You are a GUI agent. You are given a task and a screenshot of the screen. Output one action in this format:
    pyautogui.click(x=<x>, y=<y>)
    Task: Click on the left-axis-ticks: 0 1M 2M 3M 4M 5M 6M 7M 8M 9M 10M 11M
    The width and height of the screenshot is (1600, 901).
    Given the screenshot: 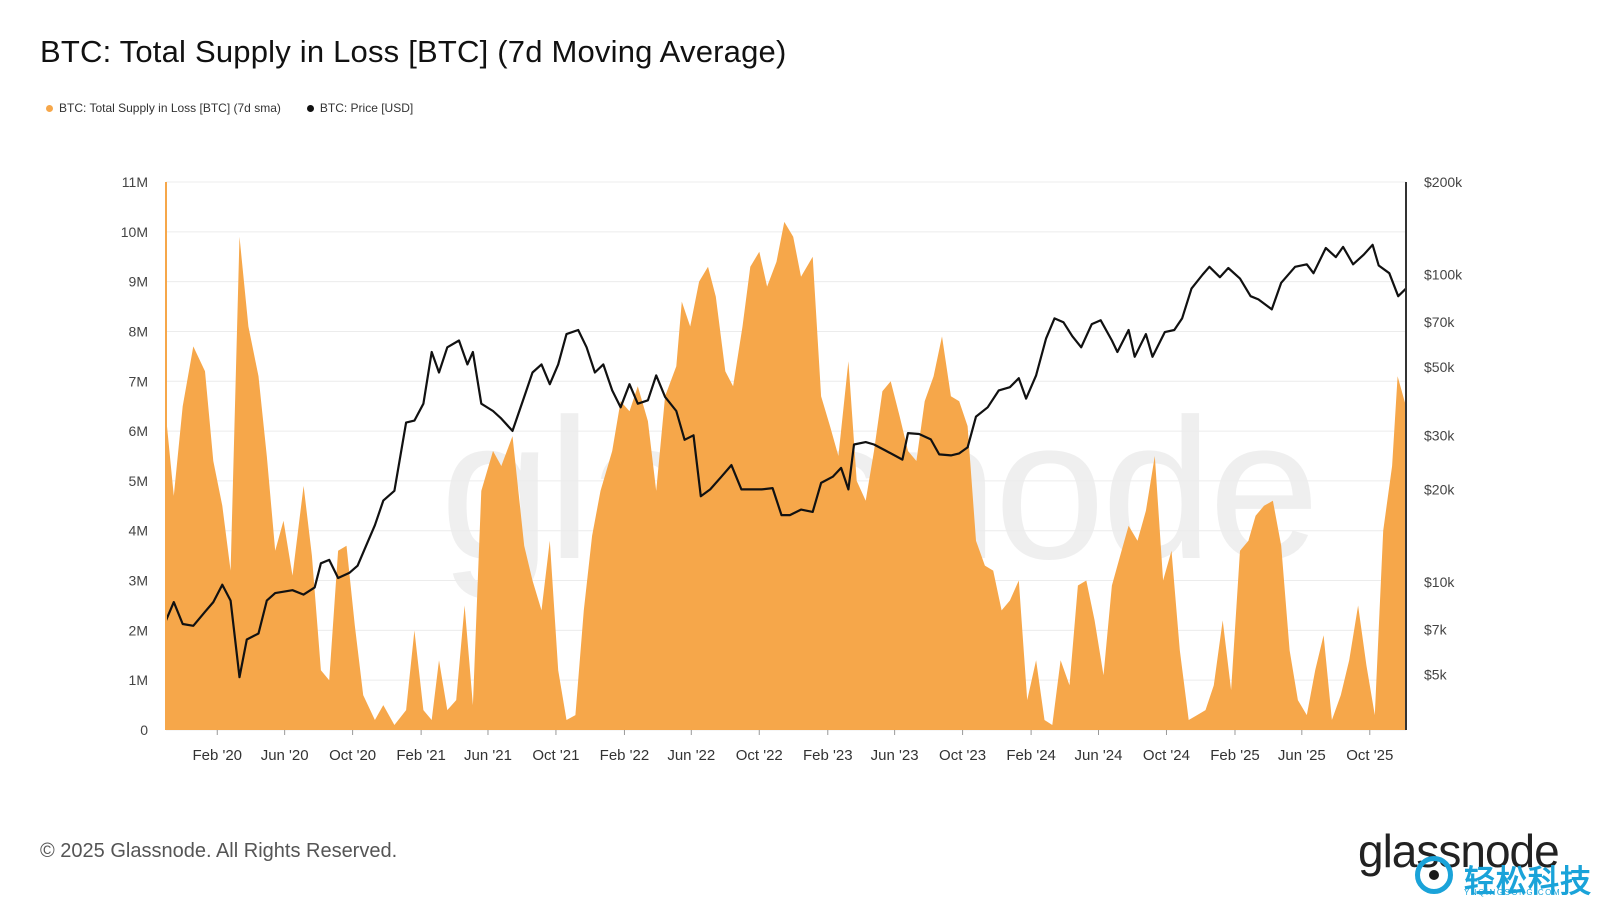 What is the action you would take?
    pyautogui.click(x=134, y=456)
    